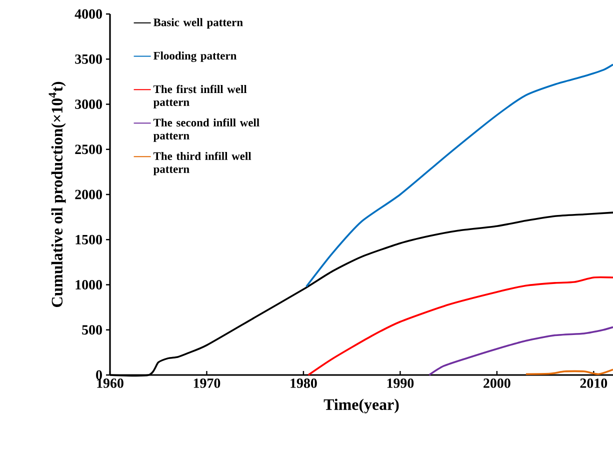 The image size is (613, 461). I want to click on y-tick-label: 500, so click(92, 330).